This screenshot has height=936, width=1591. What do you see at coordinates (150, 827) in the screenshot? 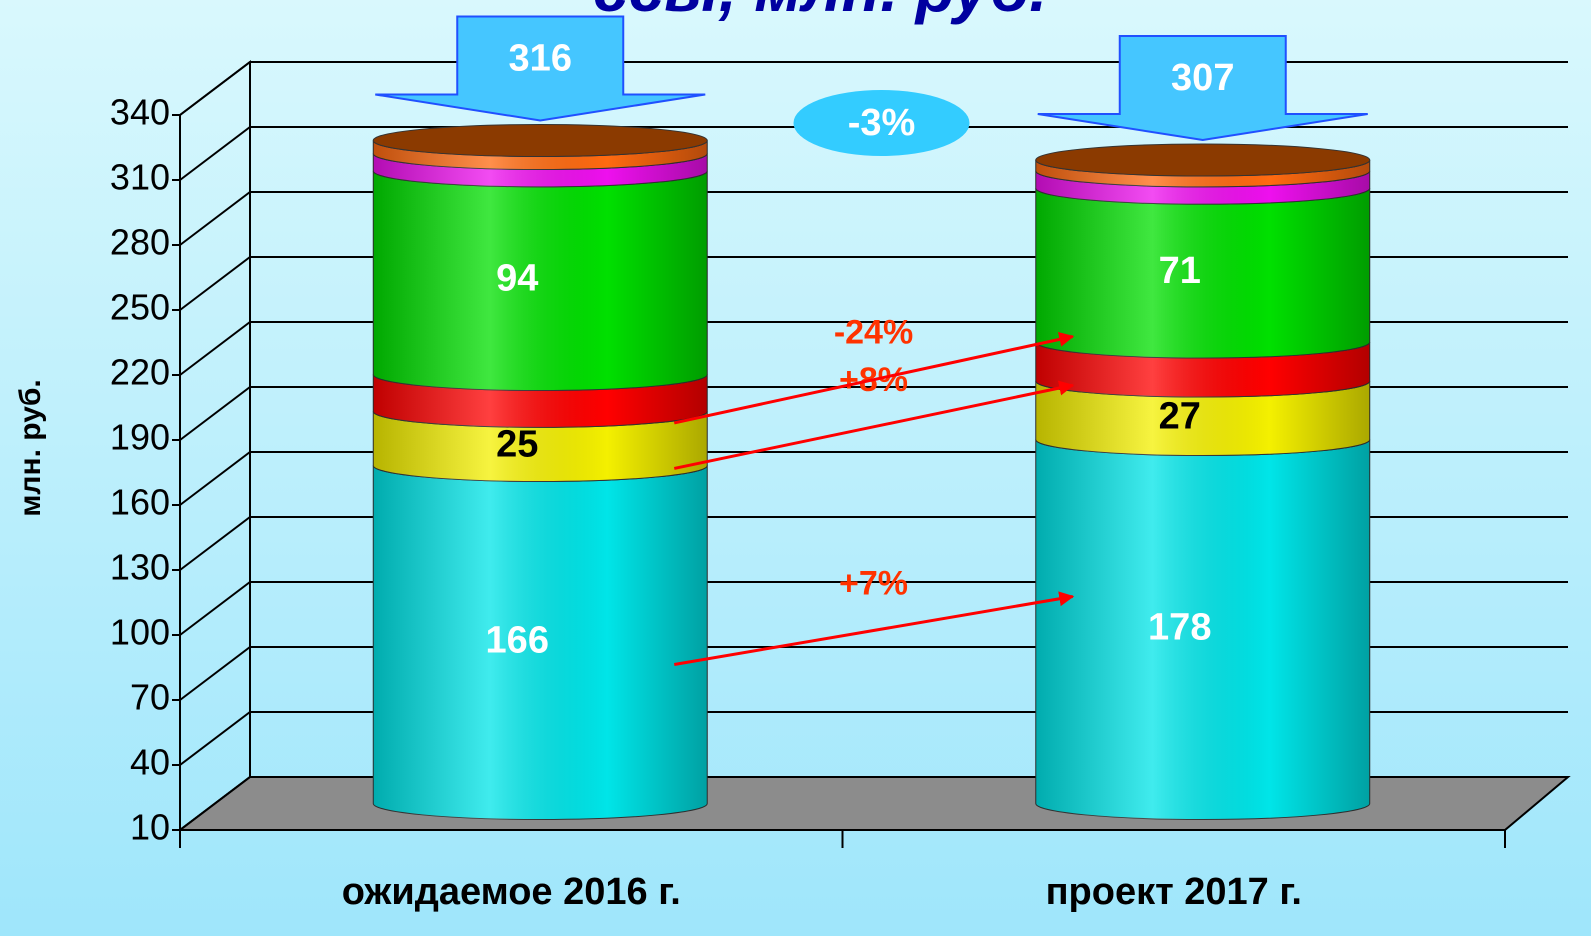
I see `y-tick-label: 10` at bounding box center [150, 827].